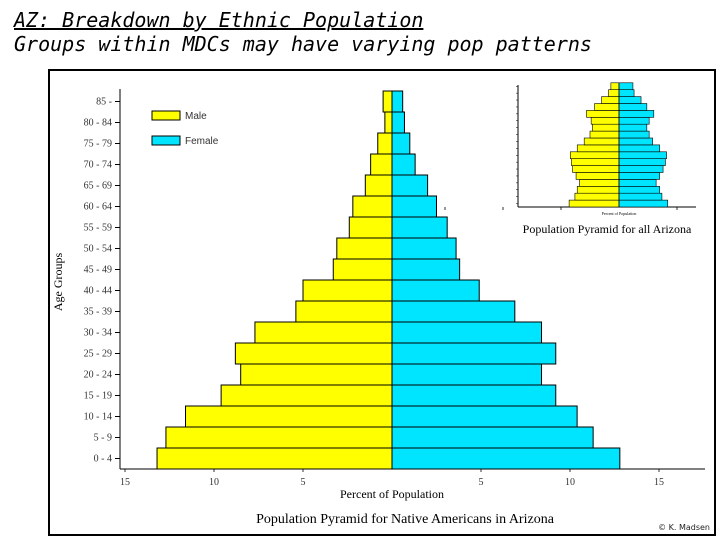 Image resolution: width=720 pixels, height=540 pixels. Describe the element at coordinates (98, 270) in the screenshot. I see `age-label-9: 45 - 49` at that location.